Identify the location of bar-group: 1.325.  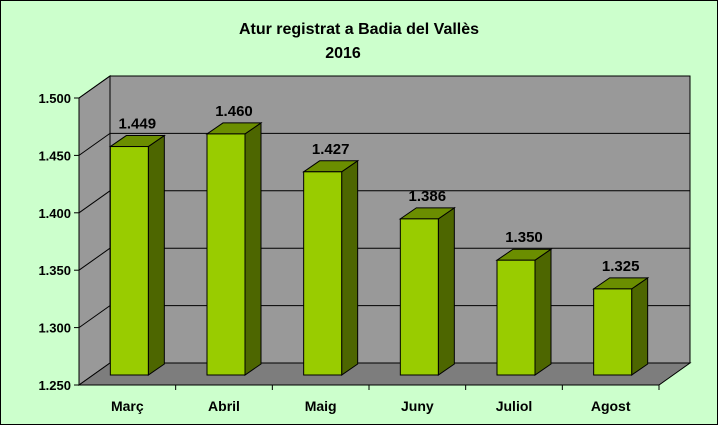
(621, 317).